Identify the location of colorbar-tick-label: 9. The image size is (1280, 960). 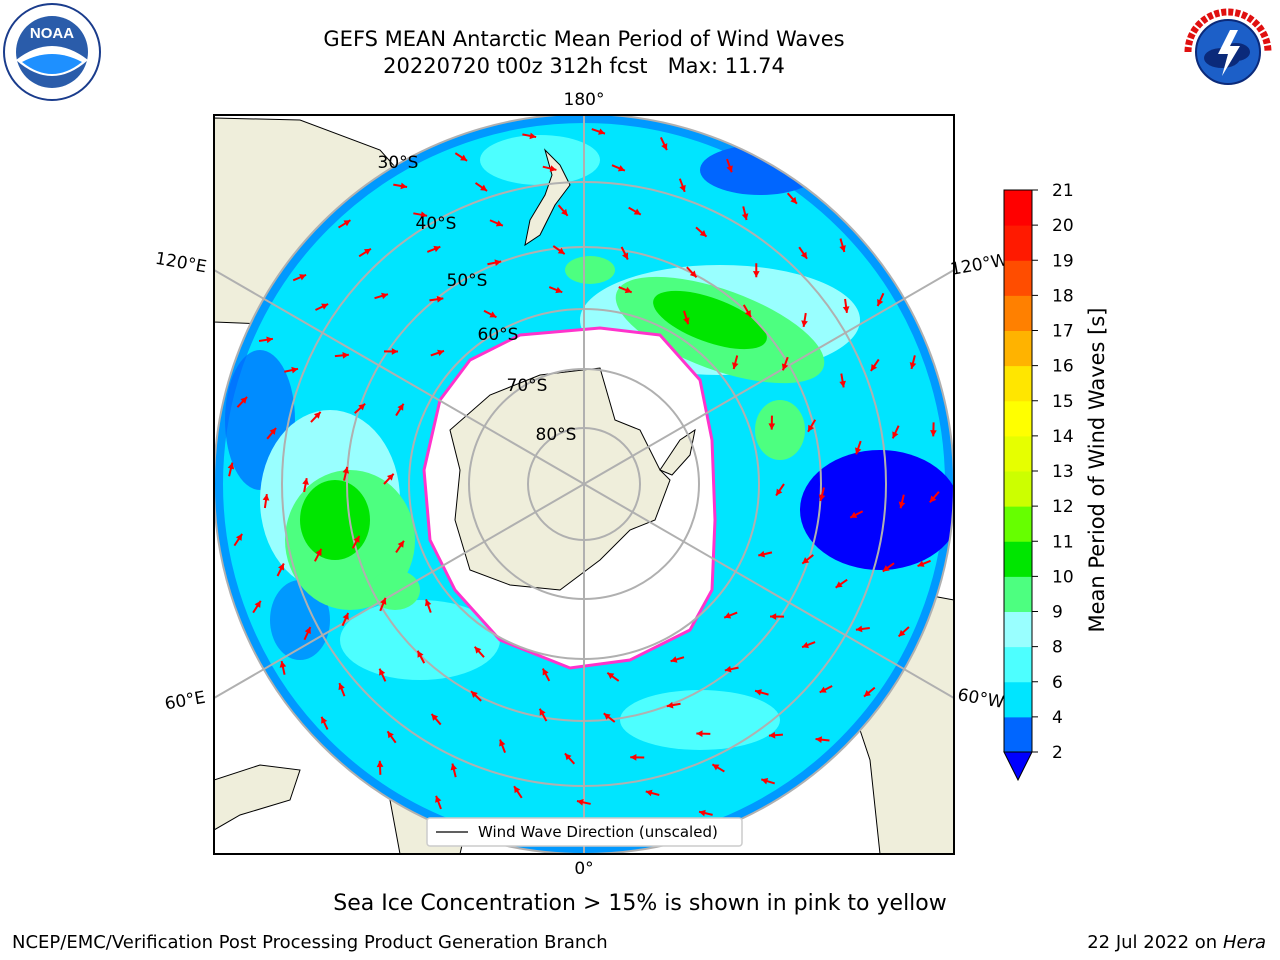
(1057, 613).